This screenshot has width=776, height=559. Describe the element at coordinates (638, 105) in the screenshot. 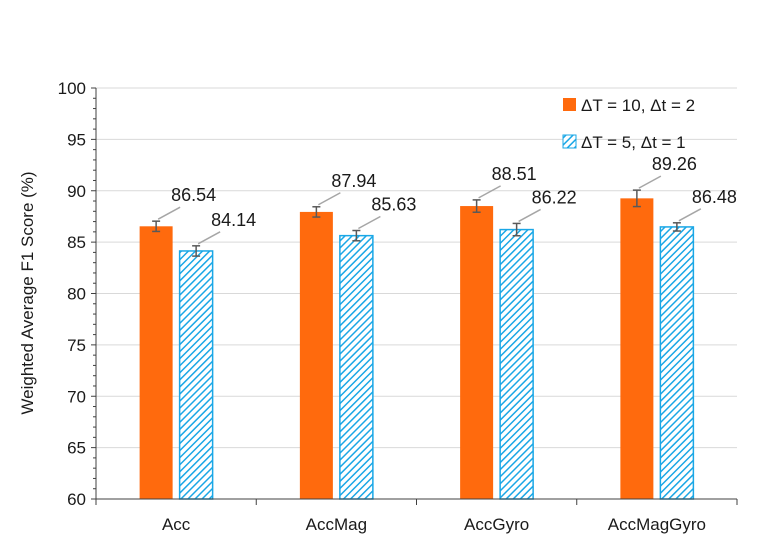

I see `legend-label-series-1: ΔT = 10, Δt = 2` at that location.